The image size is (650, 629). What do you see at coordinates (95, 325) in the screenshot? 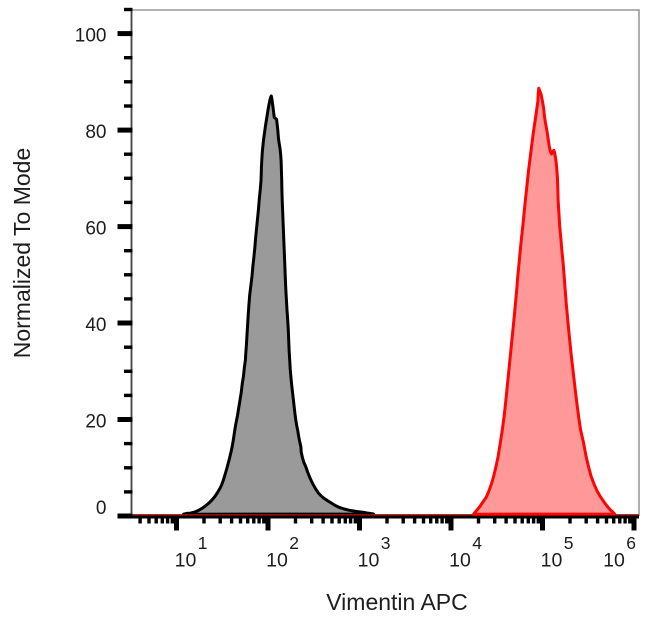
I see `svg-text: 40` at bounding box center [95, 325].